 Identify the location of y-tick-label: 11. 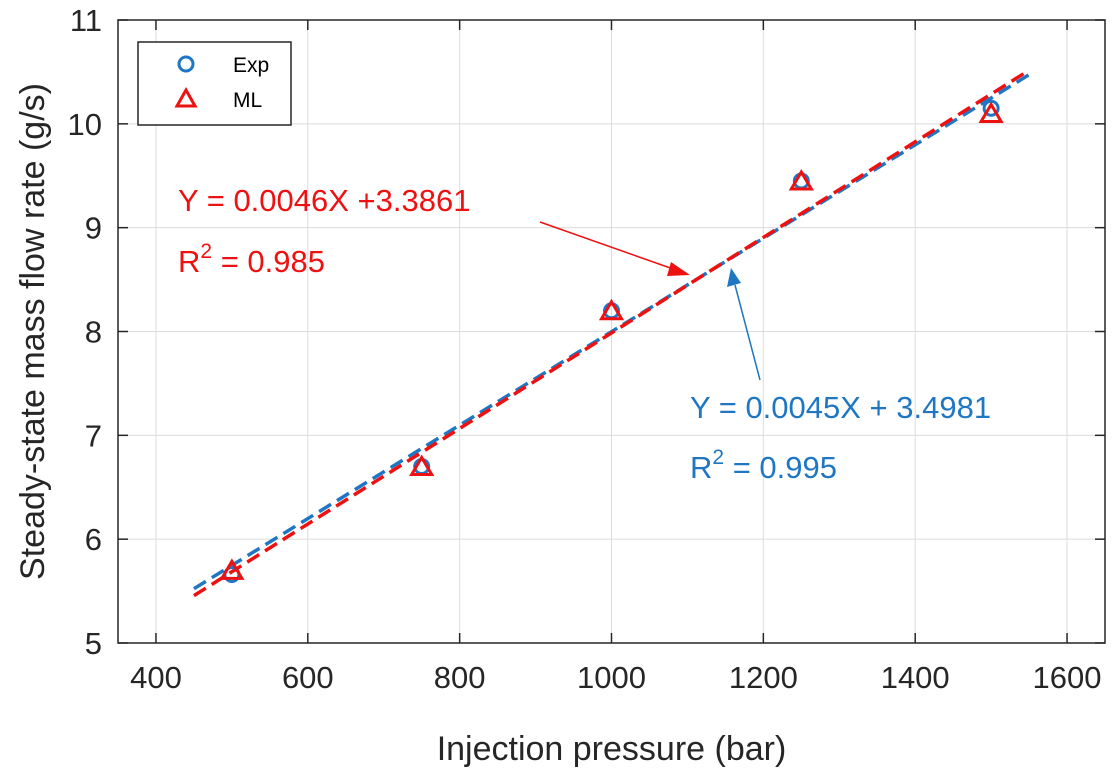
(86, 20).